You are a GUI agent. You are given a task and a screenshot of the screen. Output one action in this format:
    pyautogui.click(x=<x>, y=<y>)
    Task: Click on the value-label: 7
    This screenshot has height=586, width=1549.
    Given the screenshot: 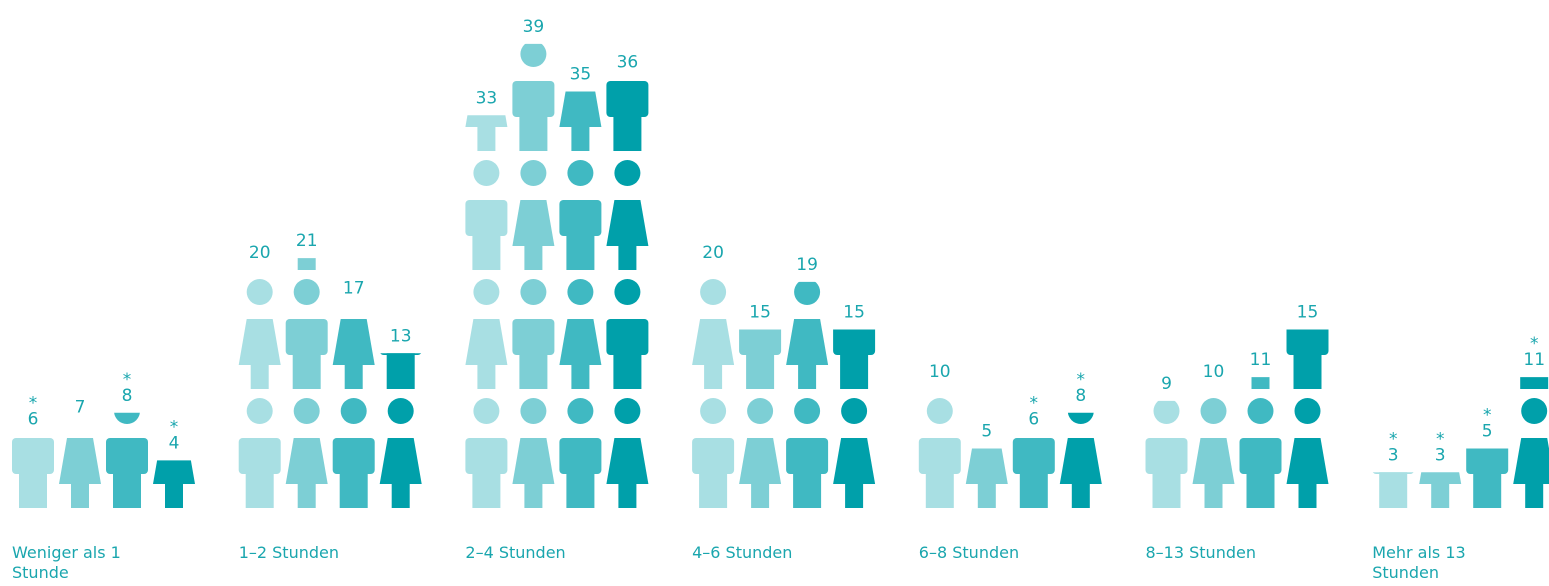 What is the action you would take?
    pyautogui.click(x=80, y=408)
    